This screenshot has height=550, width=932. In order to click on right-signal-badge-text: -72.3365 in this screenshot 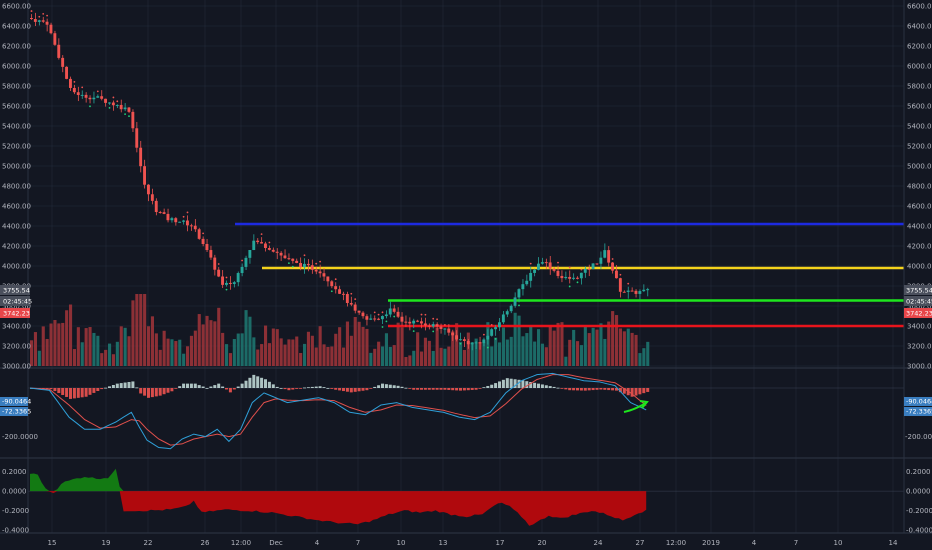, I will do `click(919, 412)`.